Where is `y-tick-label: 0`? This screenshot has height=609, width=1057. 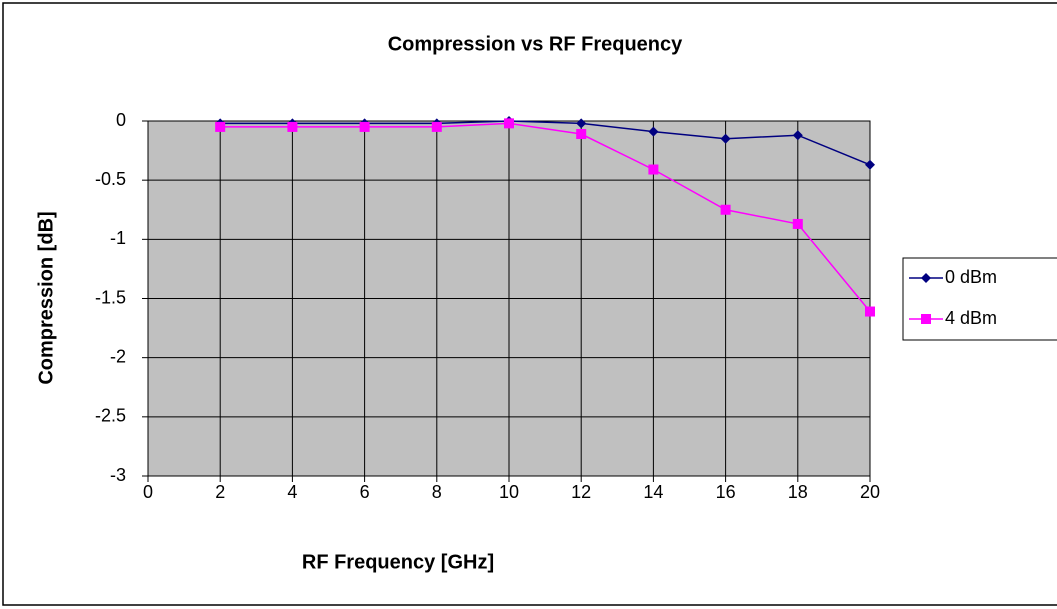
y-tick-label: 0 is located at coordinates (121, 120).